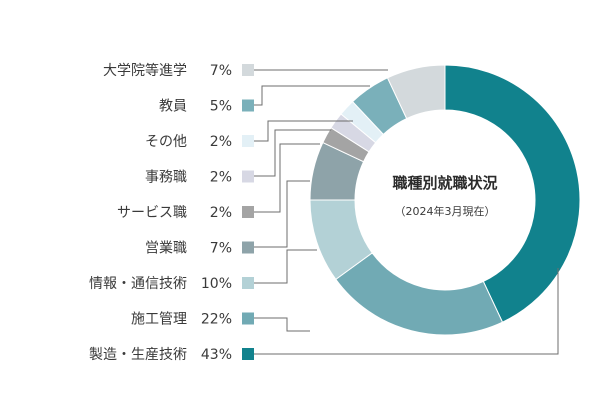  I want to click on legend-label: 製造・生産技術, so click(138, 355).